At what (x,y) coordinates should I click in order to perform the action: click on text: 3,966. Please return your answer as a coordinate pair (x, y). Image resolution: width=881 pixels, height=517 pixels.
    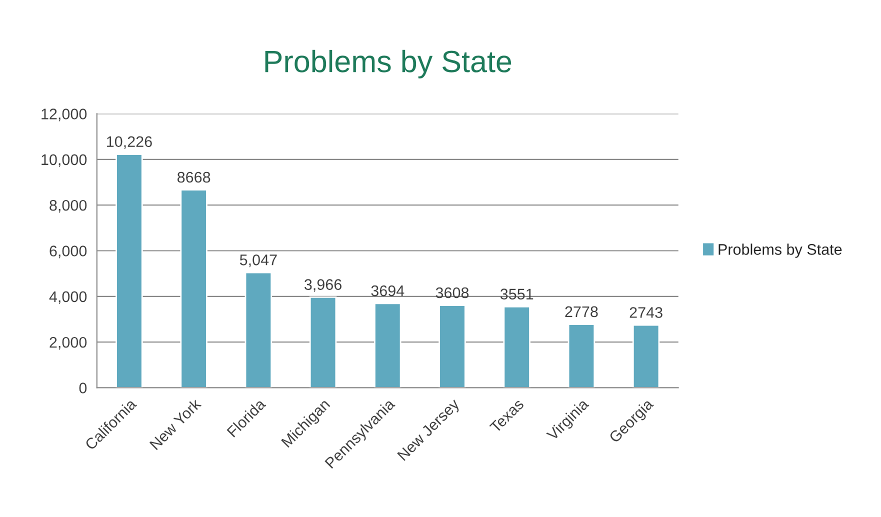
    Looking at the image, I should click on (323, 285).